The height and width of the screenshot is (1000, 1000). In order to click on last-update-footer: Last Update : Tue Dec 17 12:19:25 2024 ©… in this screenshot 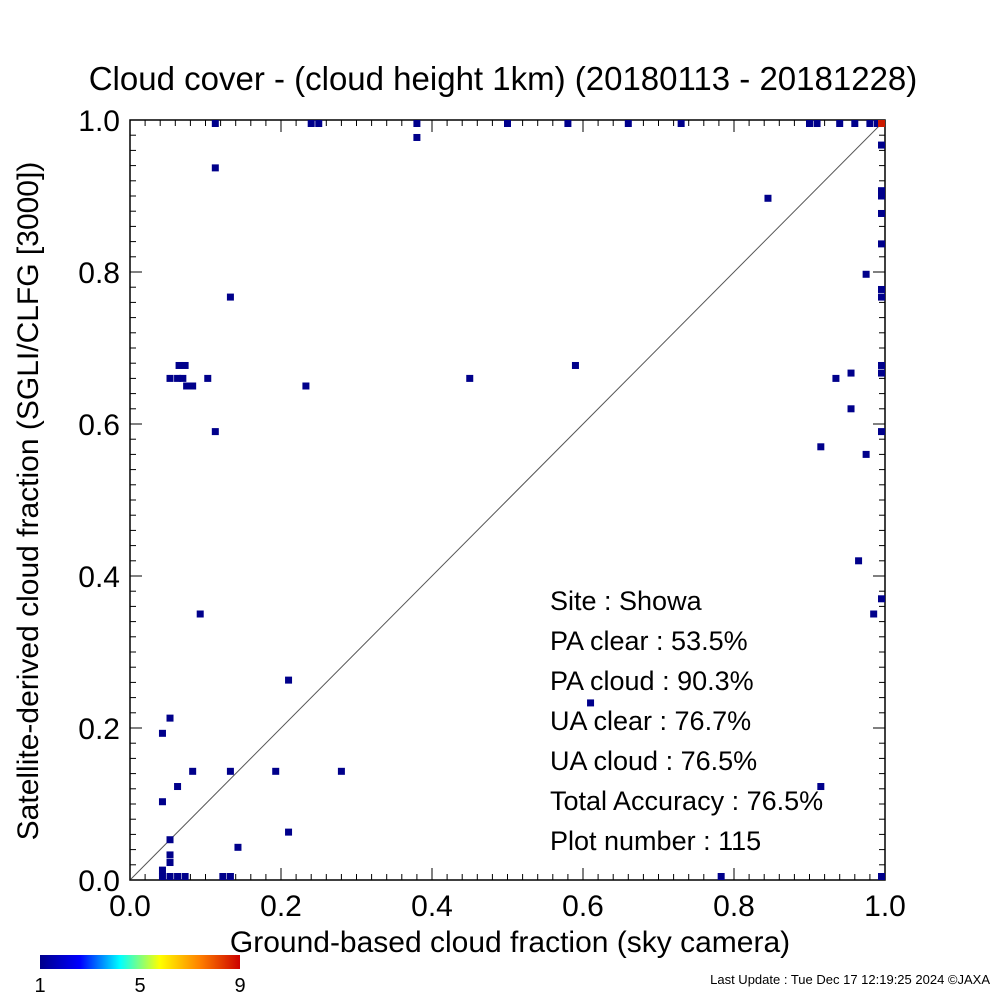, I will do `click(850, 979)`.